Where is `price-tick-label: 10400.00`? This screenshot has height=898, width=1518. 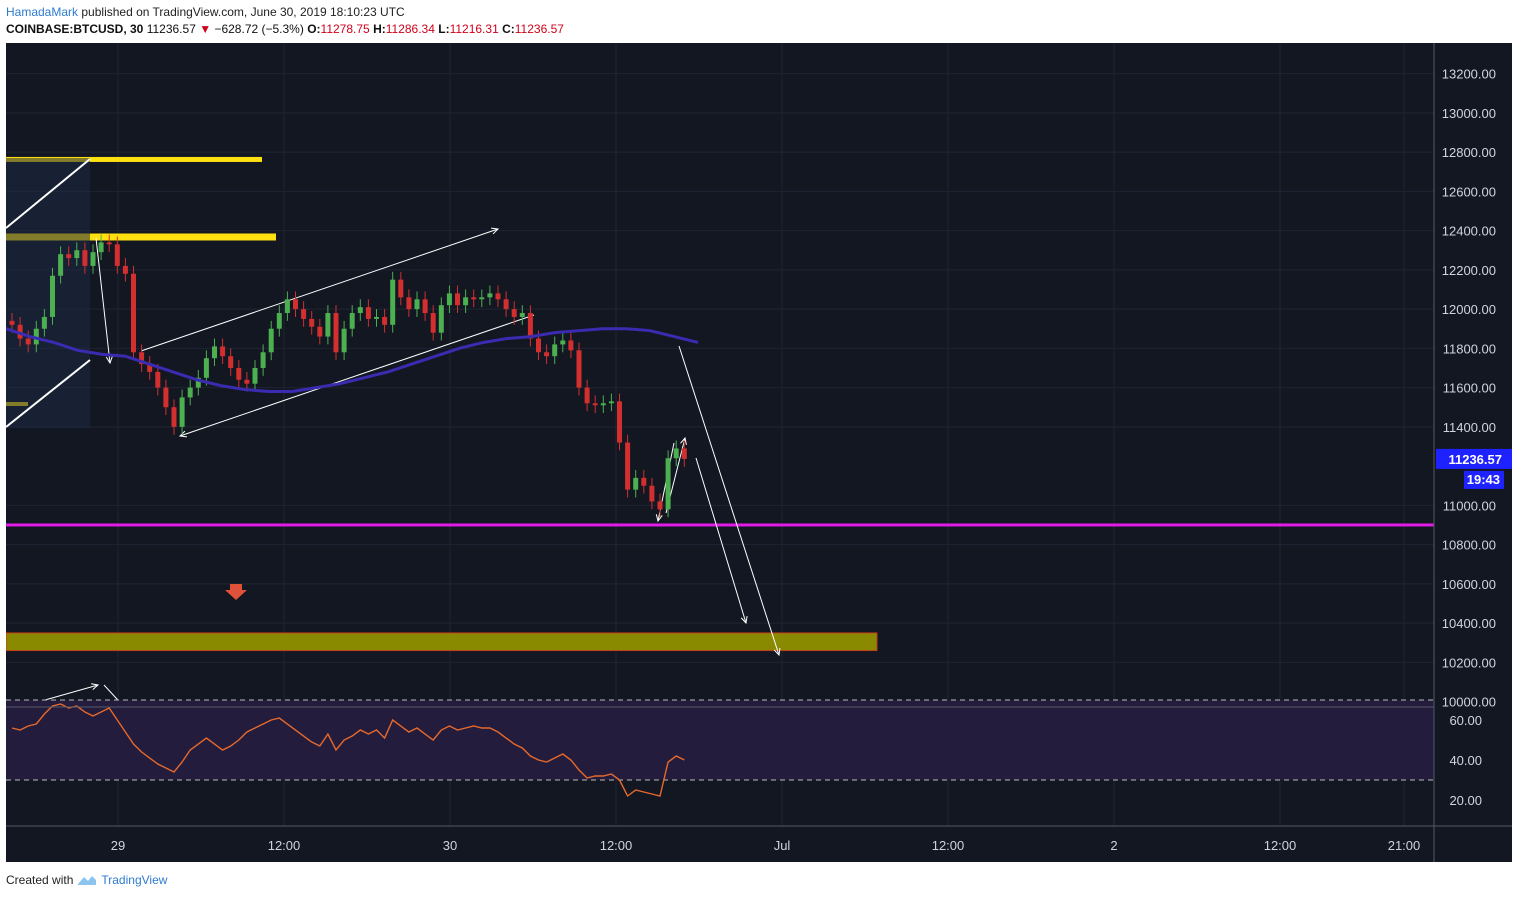 price-tick-label: 10400.00 is located at coordinates (1469, 623).